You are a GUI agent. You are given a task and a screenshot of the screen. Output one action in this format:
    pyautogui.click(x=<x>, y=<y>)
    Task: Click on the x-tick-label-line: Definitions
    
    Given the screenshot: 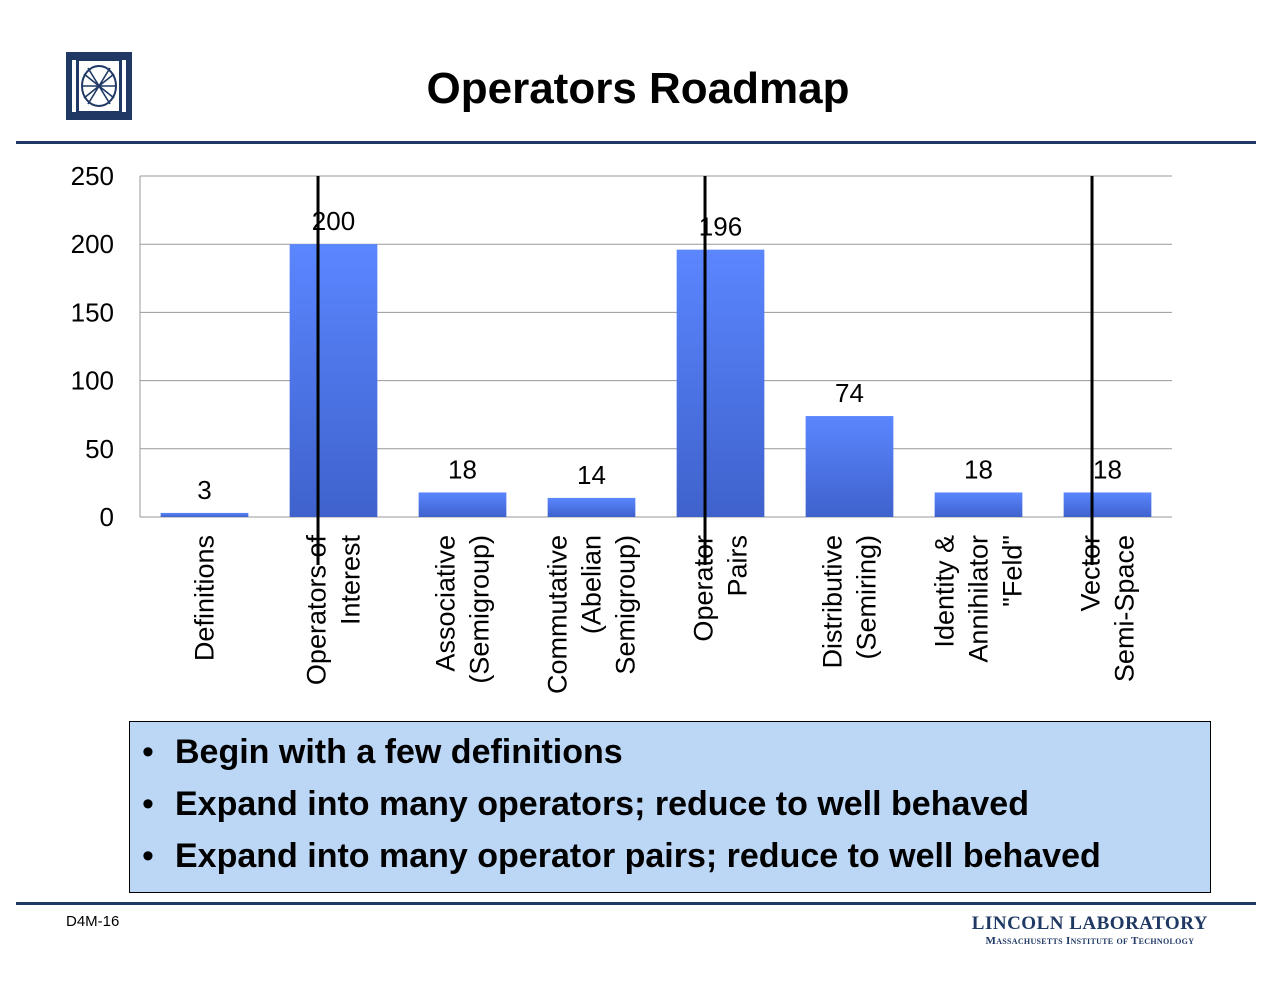 What is the action you would take?
    pyautogui.click(x=205, y=598)
    